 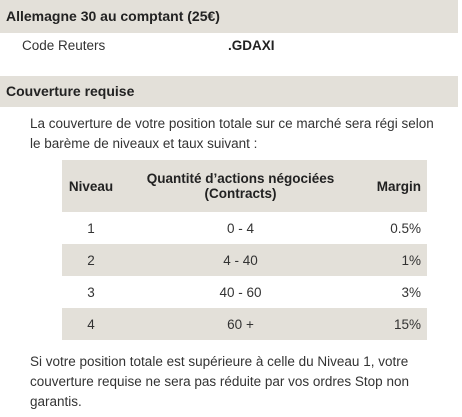 I want to click on table-cell: 15%, so click(x=394, y=324).